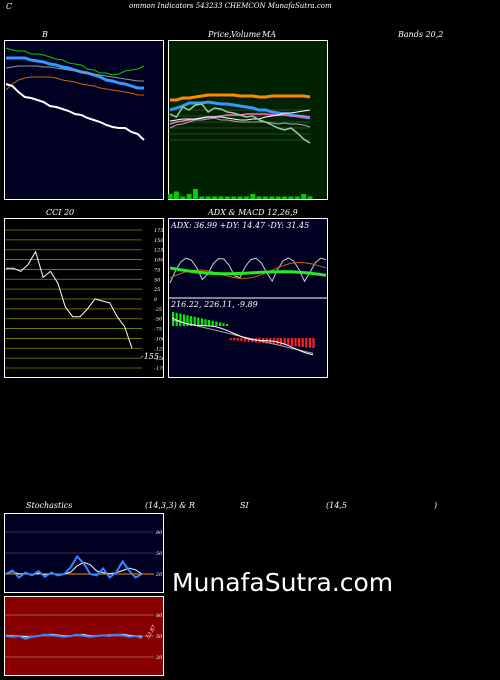 This screenshot has width=500, height=680. Describe the element at coordinates (240, 97) in the screenshot. I see `price-ma-orange-line` at that location.